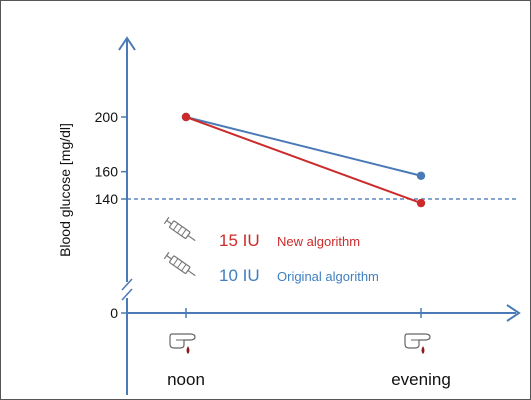 This screenshot has width=531, height=400. I want to click on x-categories: noon evening, so click(309, 348).